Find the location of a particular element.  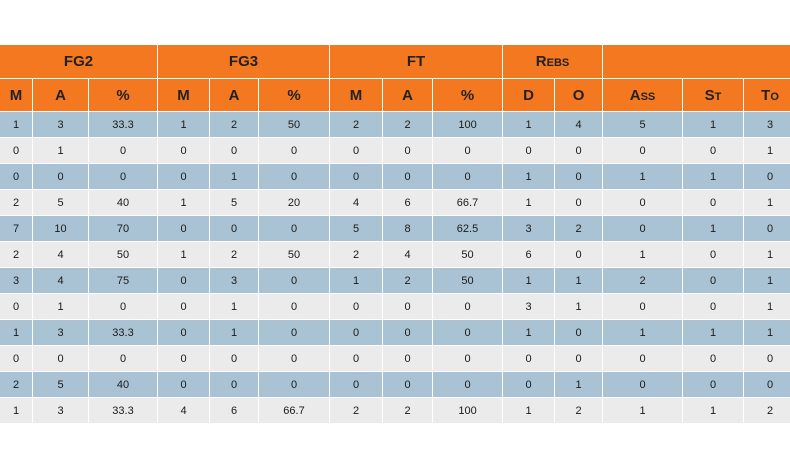

table-cell: 7 is located at coordinates (16, 229).